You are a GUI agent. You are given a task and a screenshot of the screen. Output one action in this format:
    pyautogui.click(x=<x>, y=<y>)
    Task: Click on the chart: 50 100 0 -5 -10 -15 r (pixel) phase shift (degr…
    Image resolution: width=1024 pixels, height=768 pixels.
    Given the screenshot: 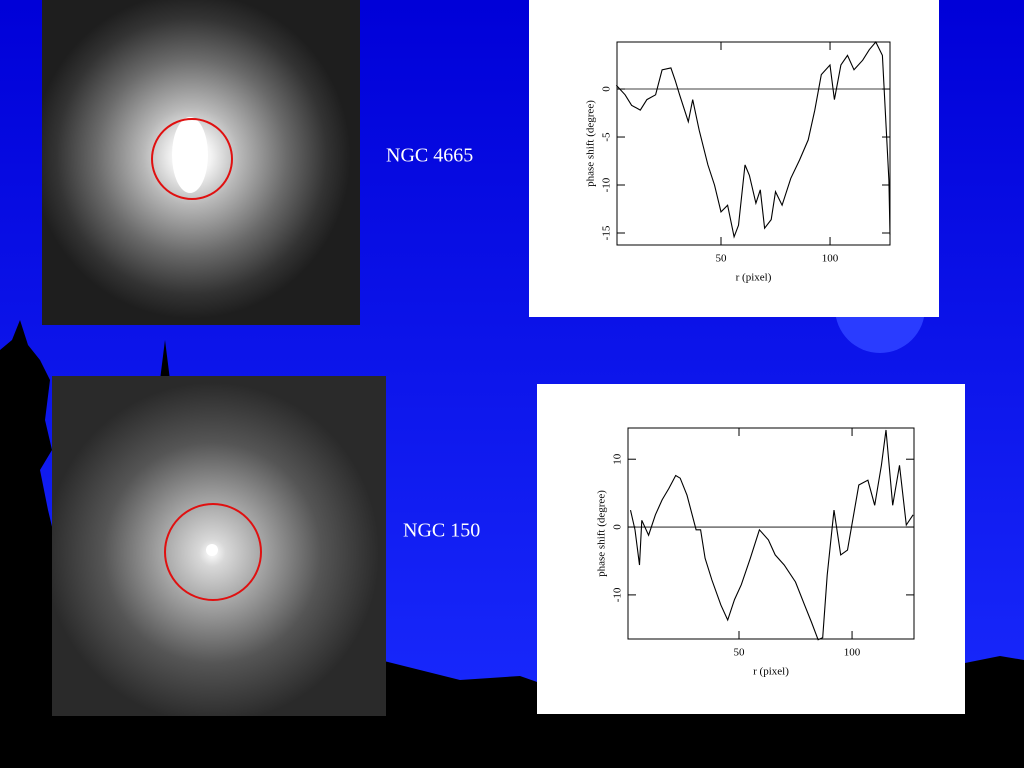 What is the action you would take?
    pyautogui.click(x=738, y=162)
    